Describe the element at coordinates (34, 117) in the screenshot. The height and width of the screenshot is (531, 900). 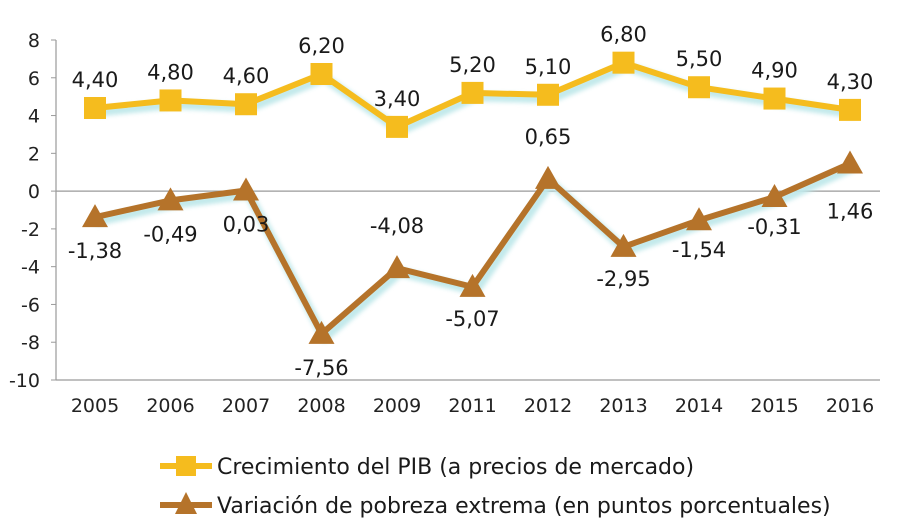
I see `y-tick-label: 4` at that location.